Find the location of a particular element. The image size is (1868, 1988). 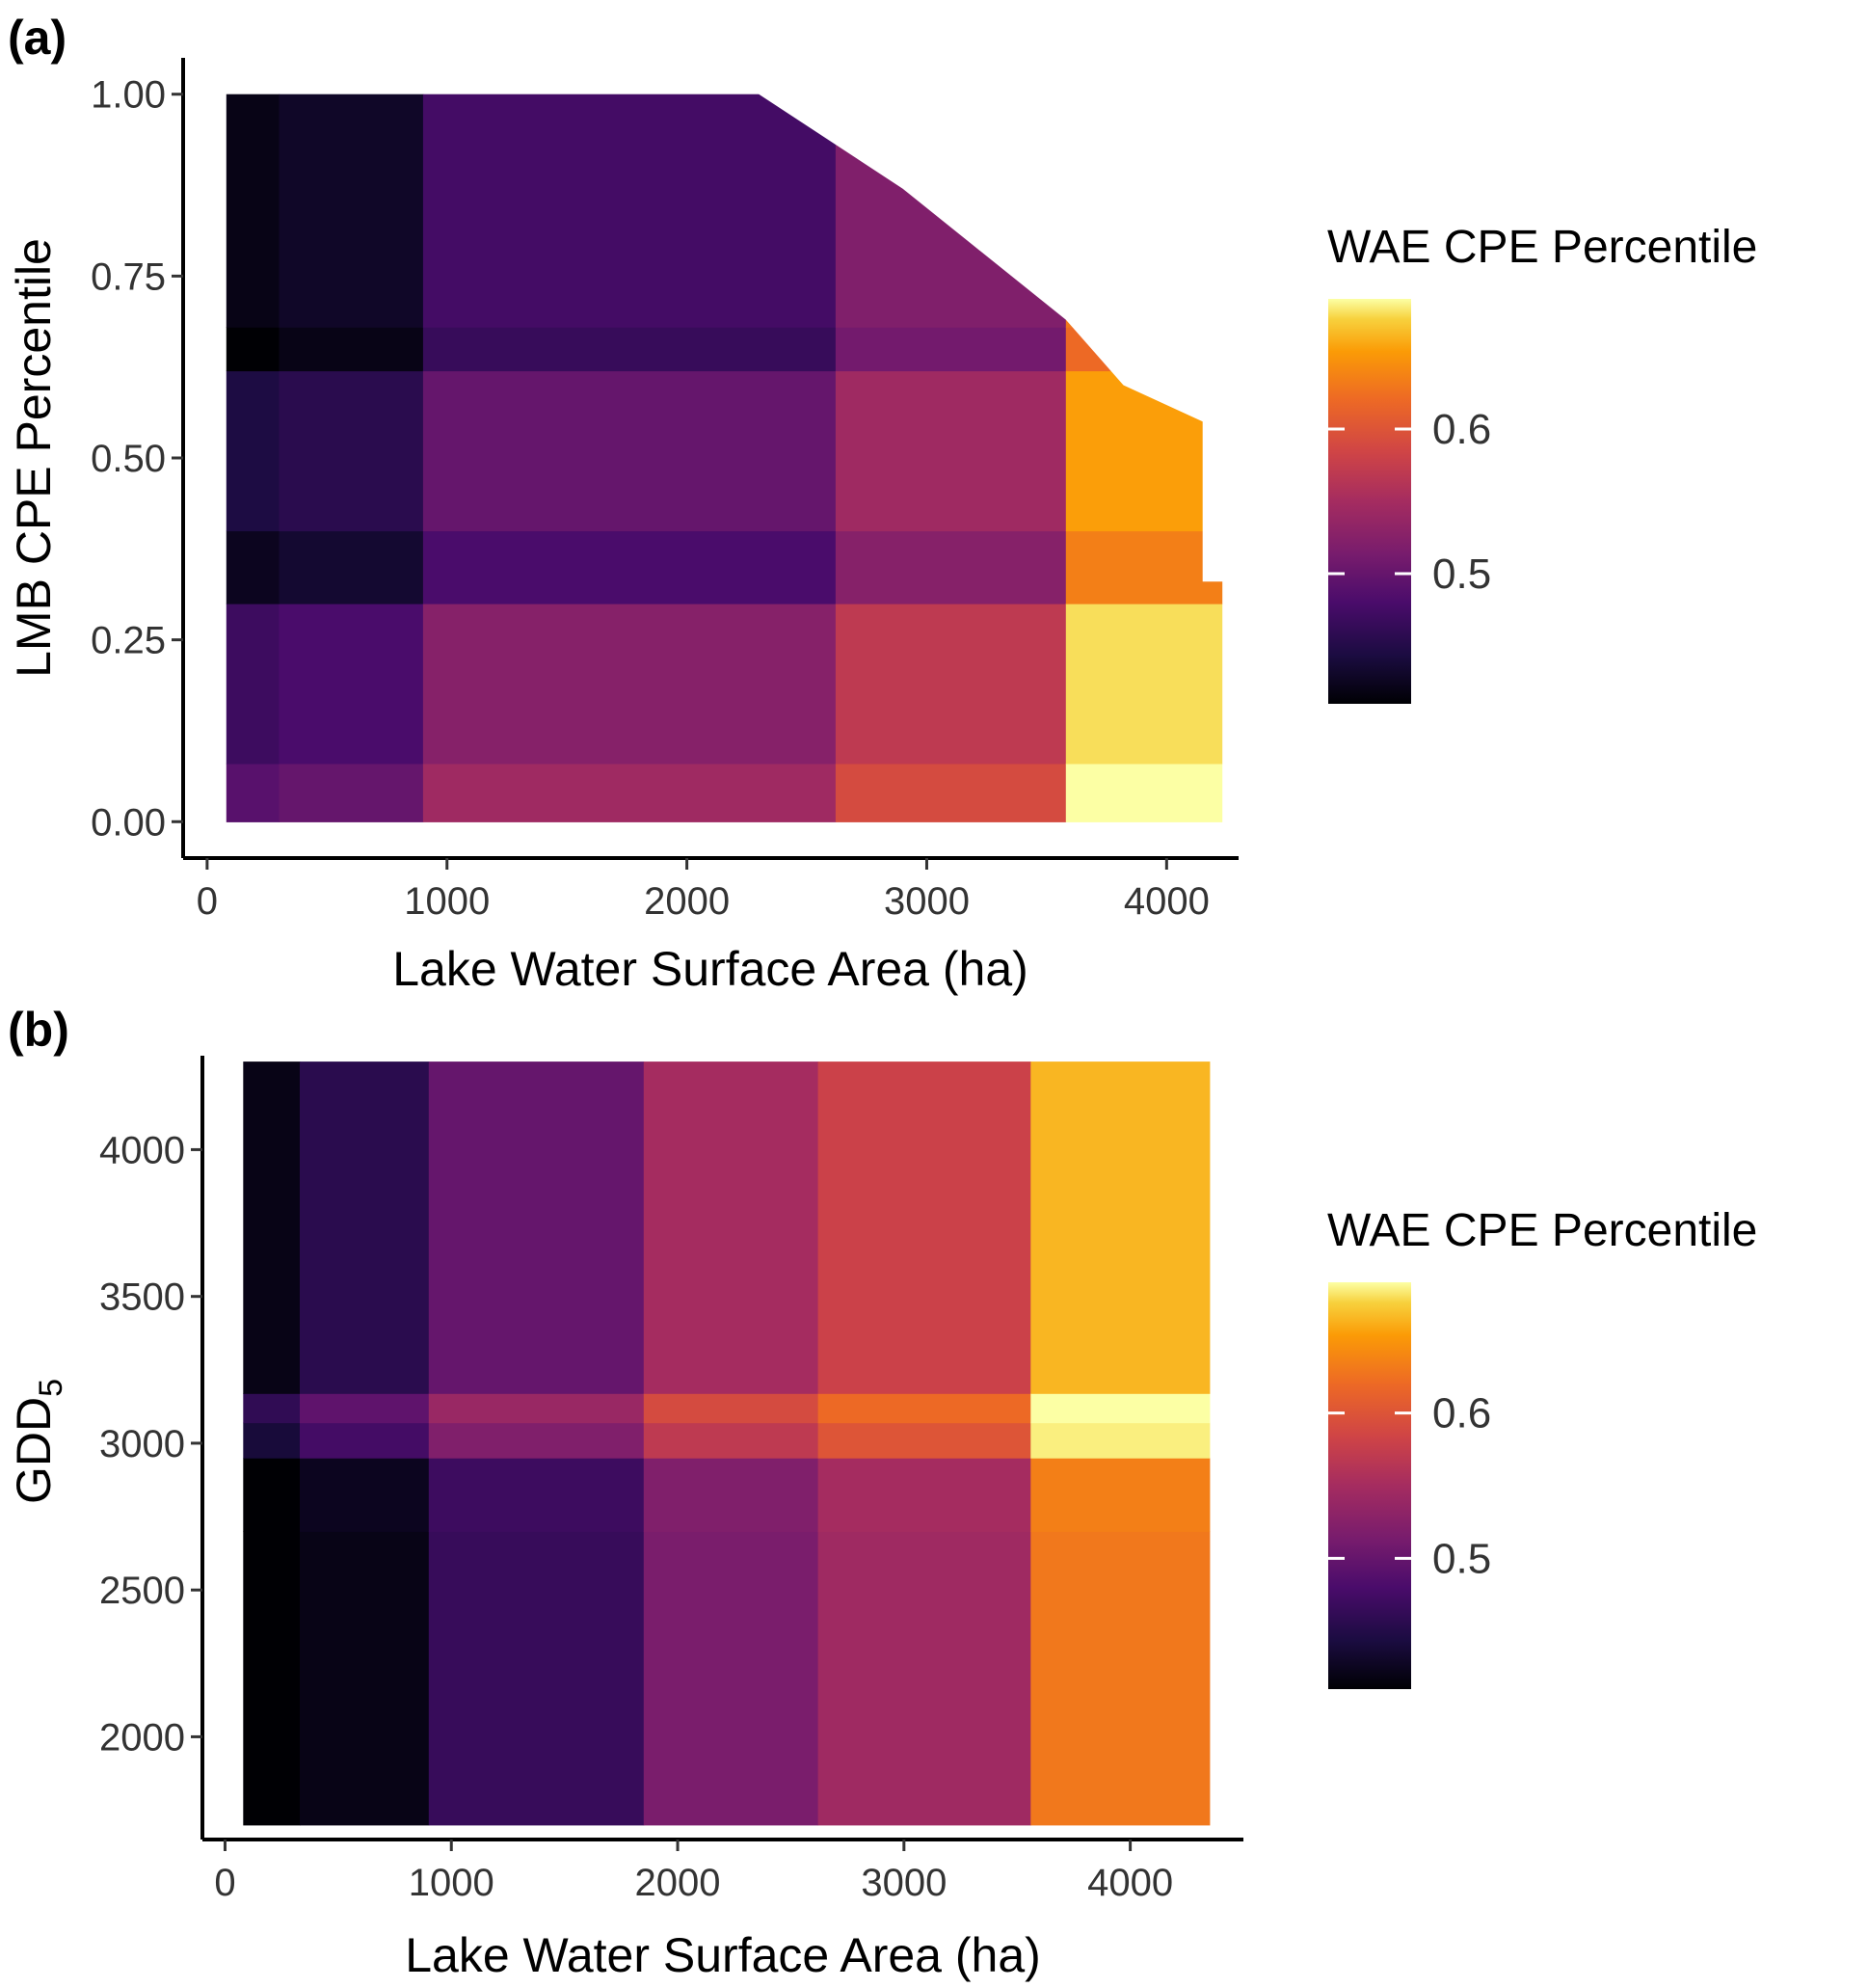

x-ticks-a: 0 1000 2000 3000 4000 is located at coordinates (703, 890).